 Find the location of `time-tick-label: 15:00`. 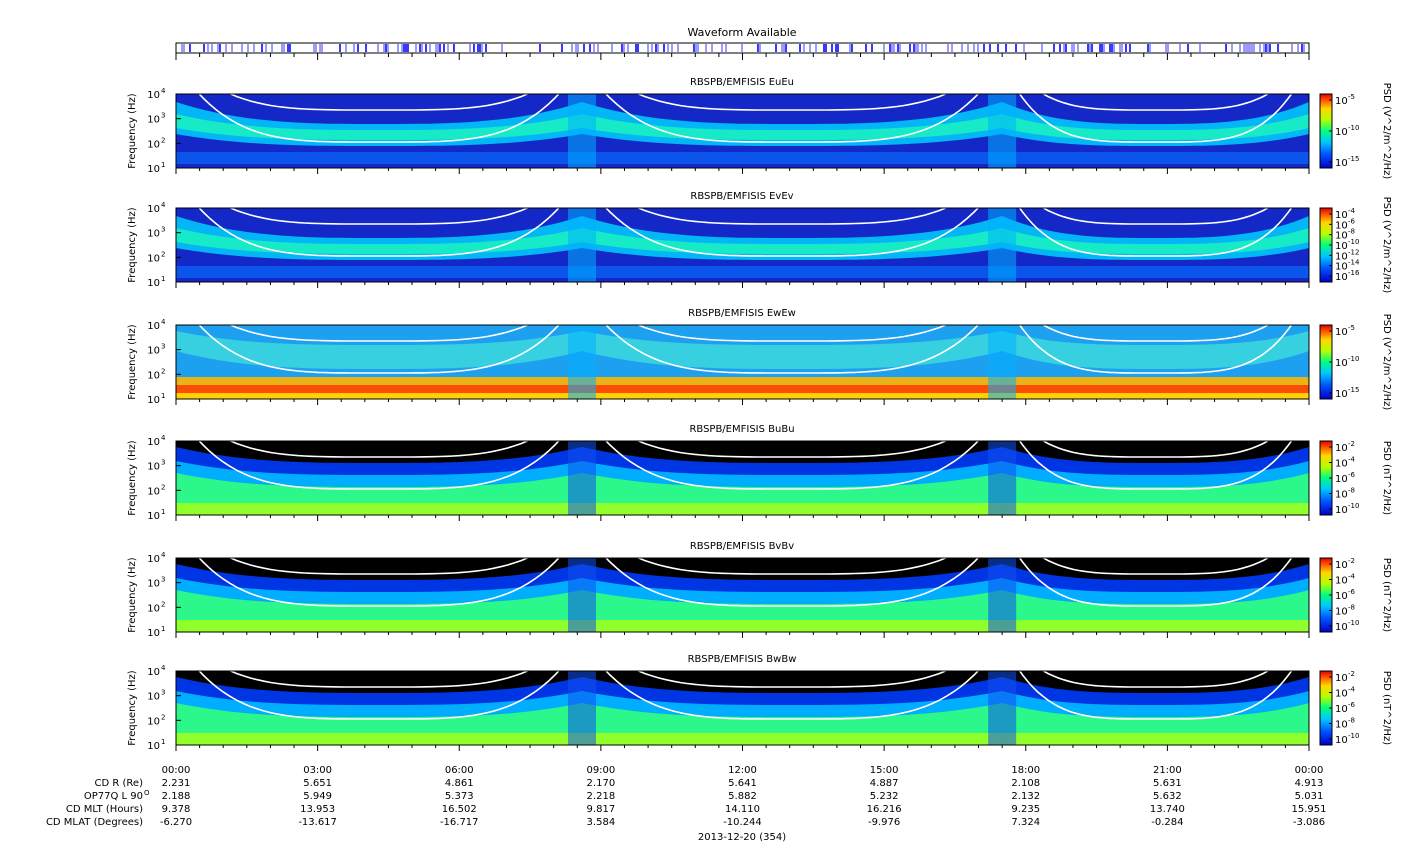

time-tick-label: 15:00 is located at coordinates (884, 770).